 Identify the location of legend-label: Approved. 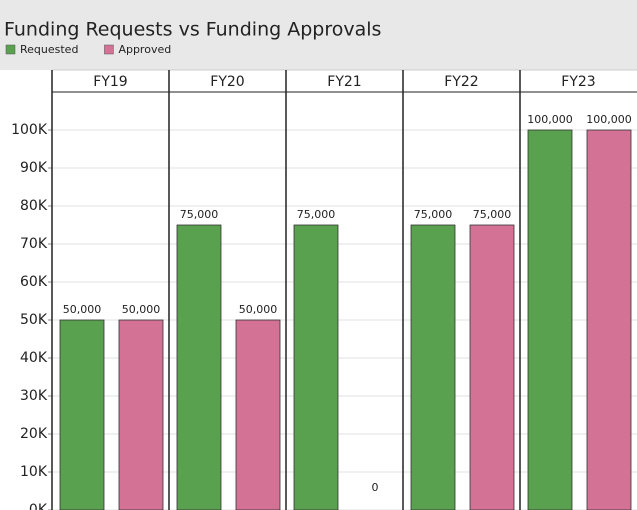
(144, 49).